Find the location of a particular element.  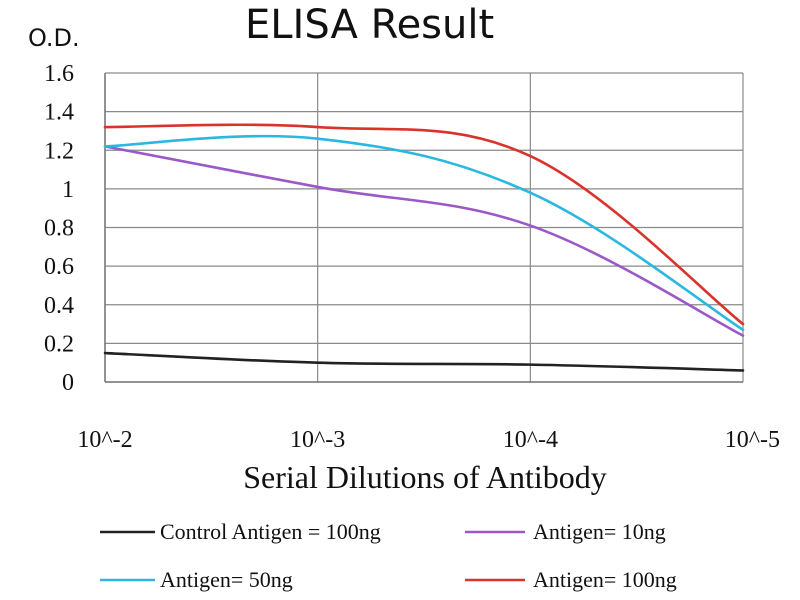

legend-entry: Antigen= 10ng is located at coordinates (565, 531).